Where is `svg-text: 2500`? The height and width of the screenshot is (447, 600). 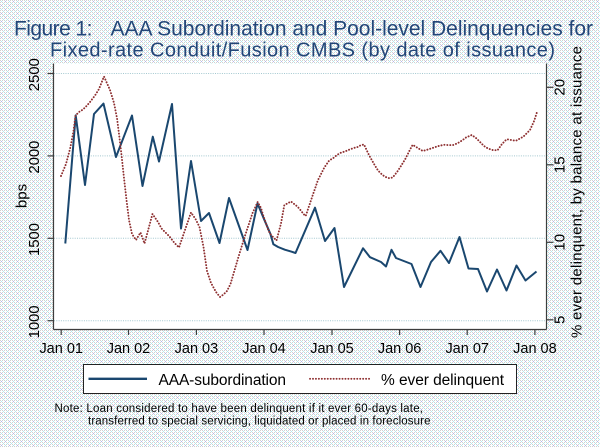 svg-text: 2500 is located at coordinates (34, 74).